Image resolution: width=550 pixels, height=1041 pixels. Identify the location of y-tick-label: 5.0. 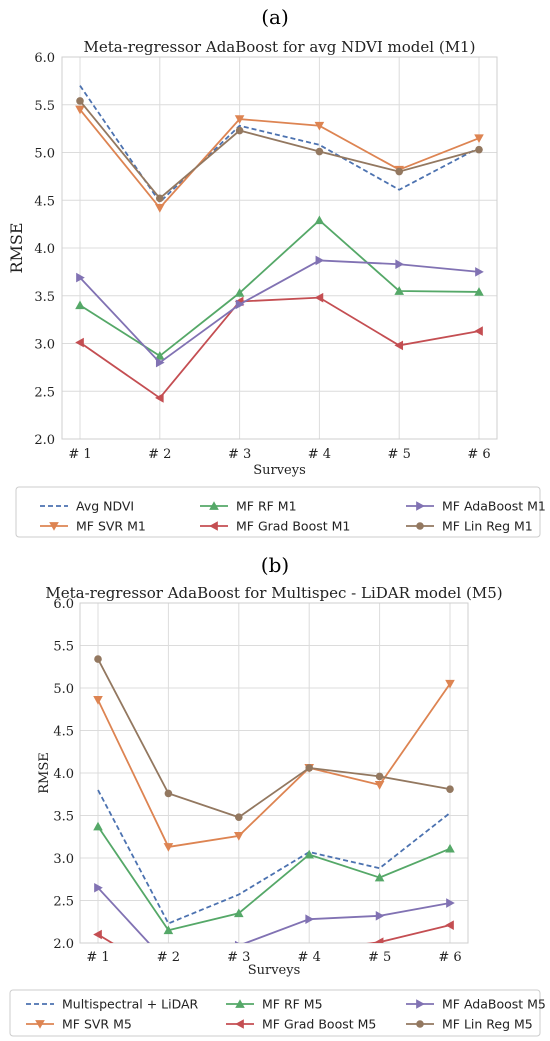
(63, 689).